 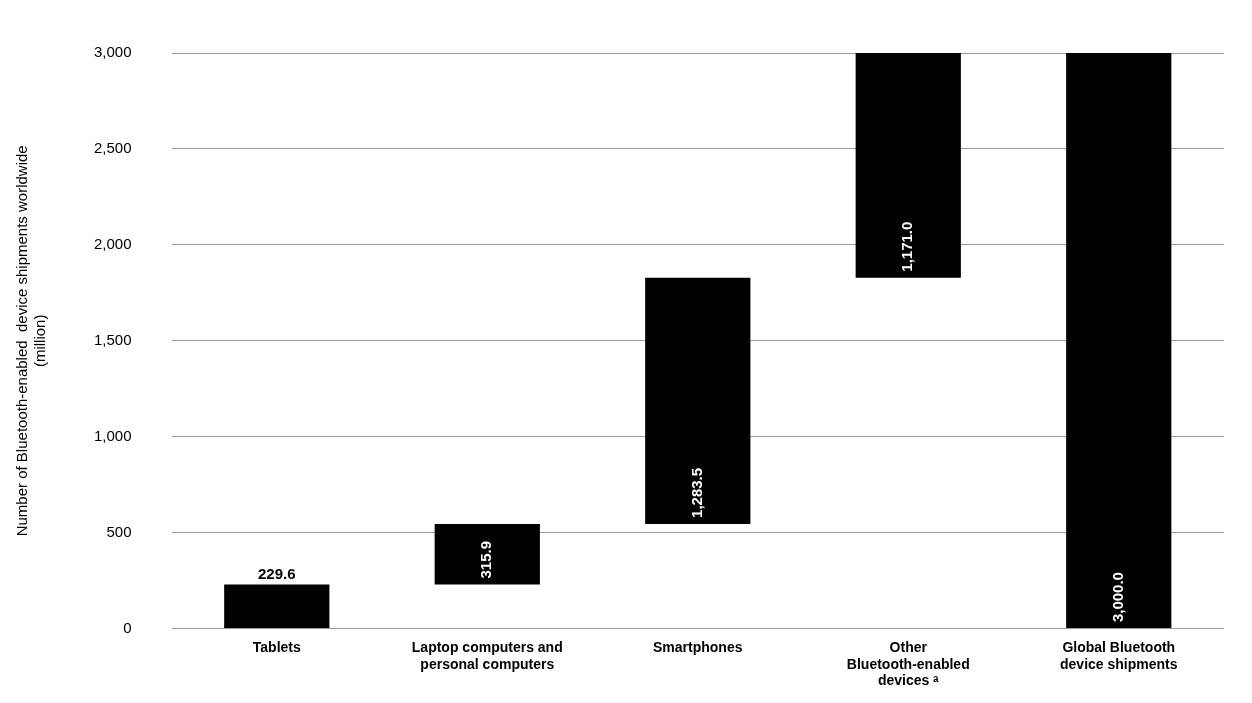 What do you see at coordinates (698, 646) in the screenshot?
I see `x-tick-label: Smartphones` at bounding box center [698, 646].